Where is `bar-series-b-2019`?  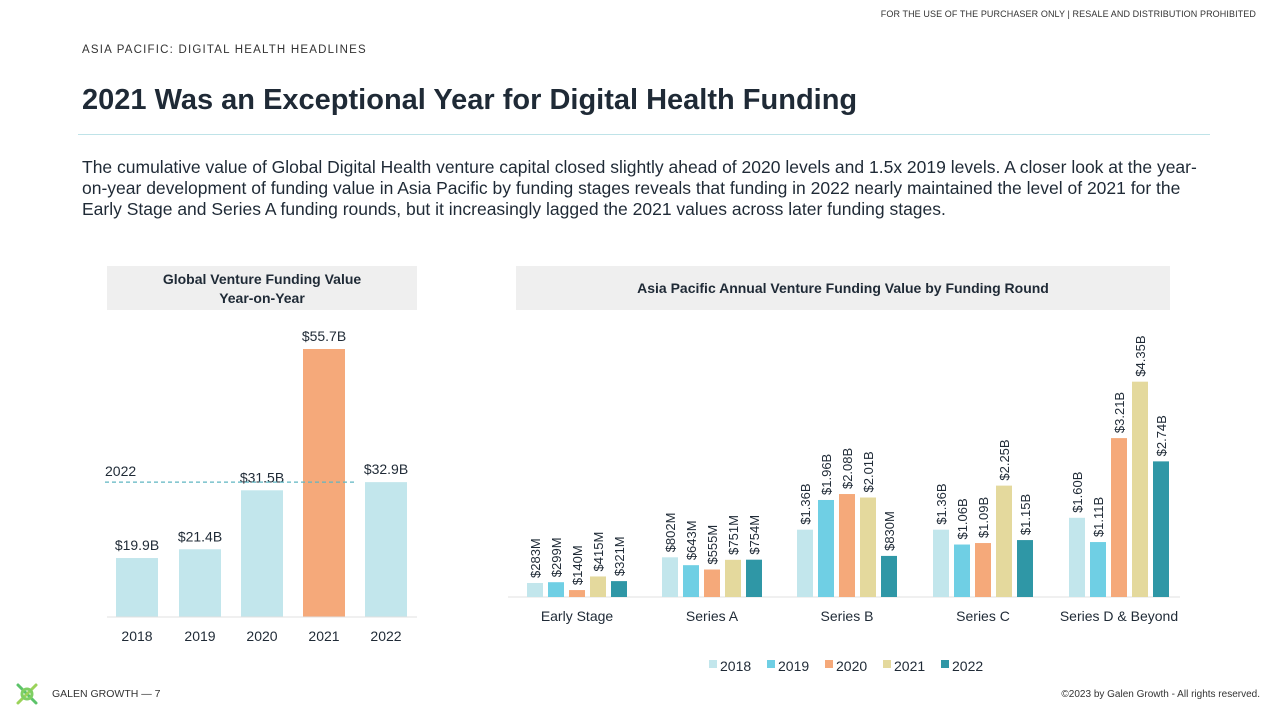
bar-series-b-2019 is located at coordinates (826, 548).